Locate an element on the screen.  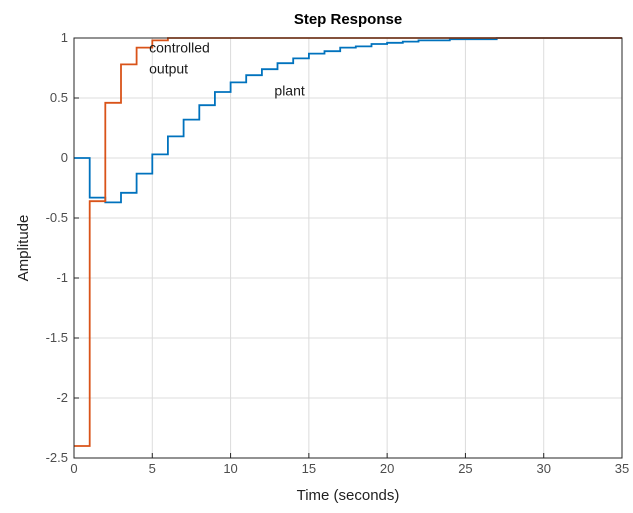
y-tick-label: -0.5 is located at coordinates (57, 217).